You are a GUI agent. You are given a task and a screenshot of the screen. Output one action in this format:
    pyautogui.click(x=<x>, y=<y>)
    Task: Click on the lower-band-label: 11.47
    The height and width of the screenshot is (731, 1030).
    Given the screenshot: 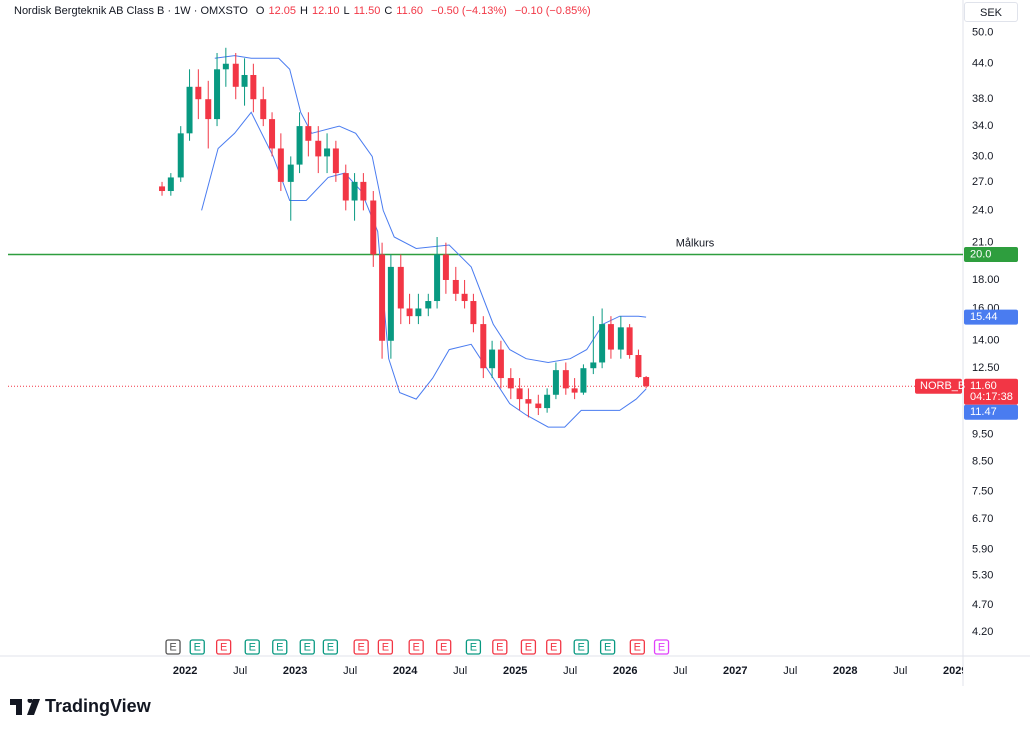 What is the action you would take?
    pyautogui.click(x=983, y=412)
    